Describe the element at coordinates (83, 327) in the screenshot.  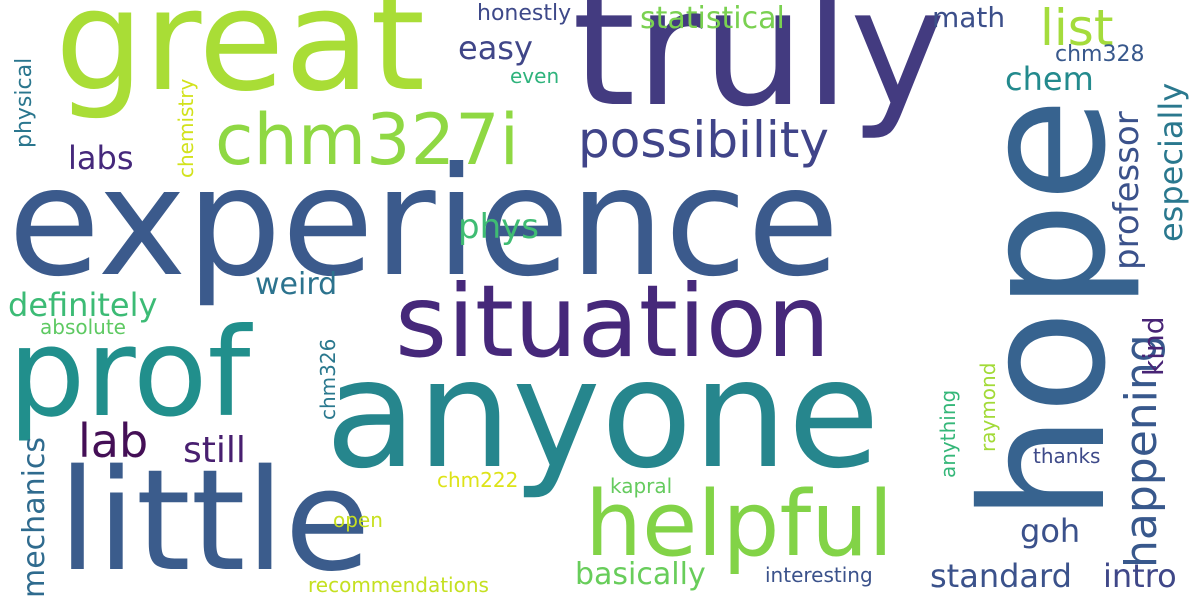
I see `word-absolute: absolute` at that location.